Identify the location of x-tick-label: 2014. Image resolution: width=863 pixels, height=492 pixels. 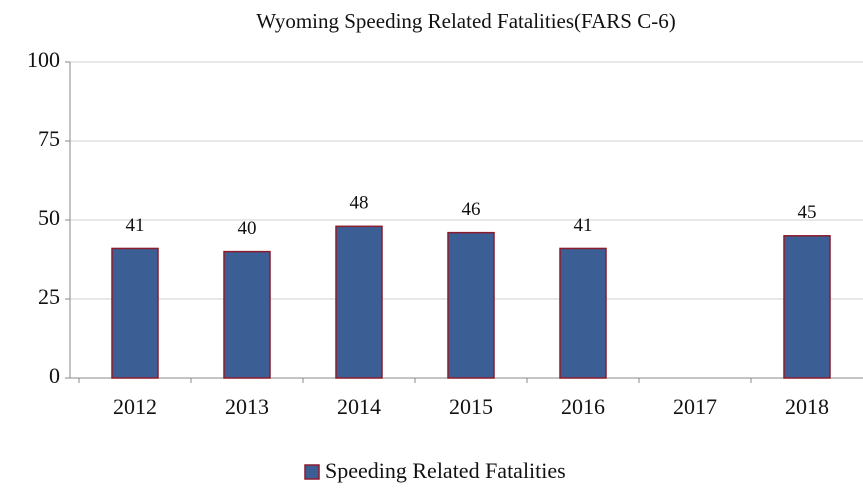
(359, 406).